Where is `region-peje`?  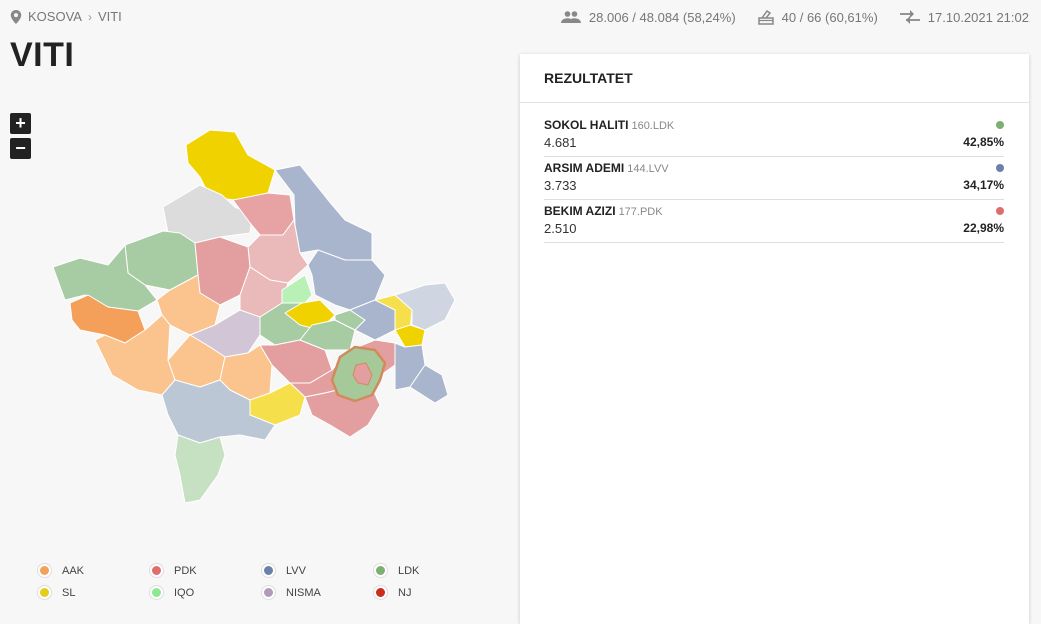 region-peje is located at coordinates (105, 278).